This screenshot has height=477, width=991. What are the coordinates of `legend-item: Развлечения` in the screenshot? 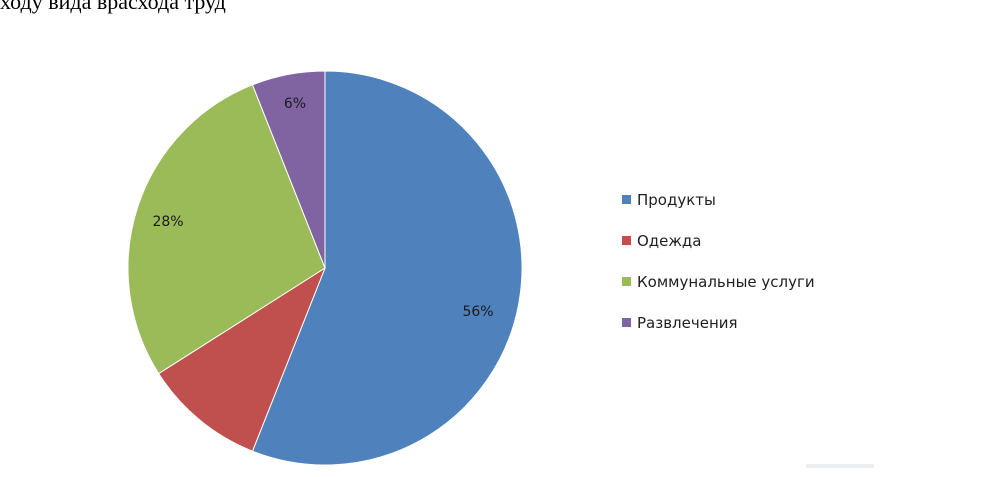 It's located at (718, 322).